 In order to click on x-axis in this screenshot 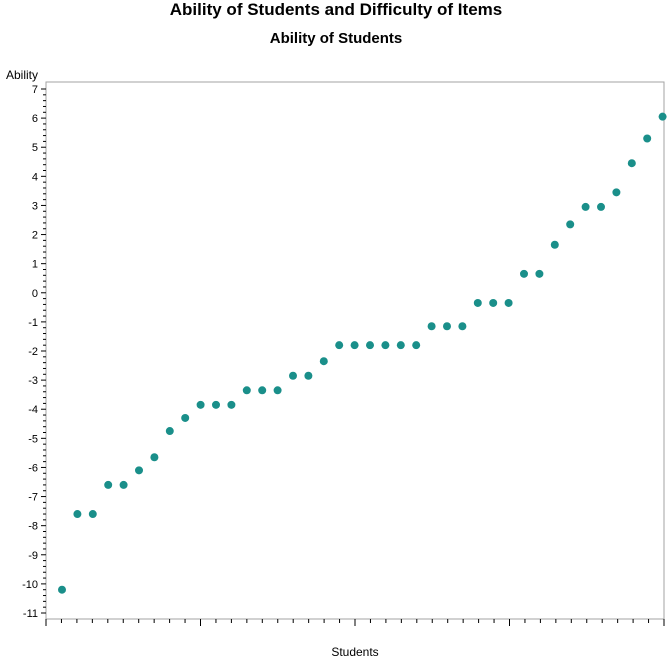, I will do `click(355, 622)`.